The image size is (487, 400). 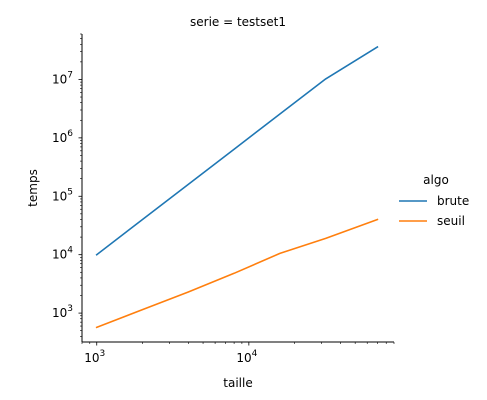 What do you see at coordinates (70, 192) in the screenshot?
I see `tick-exponent: 5` at bounding box center [70, 192].